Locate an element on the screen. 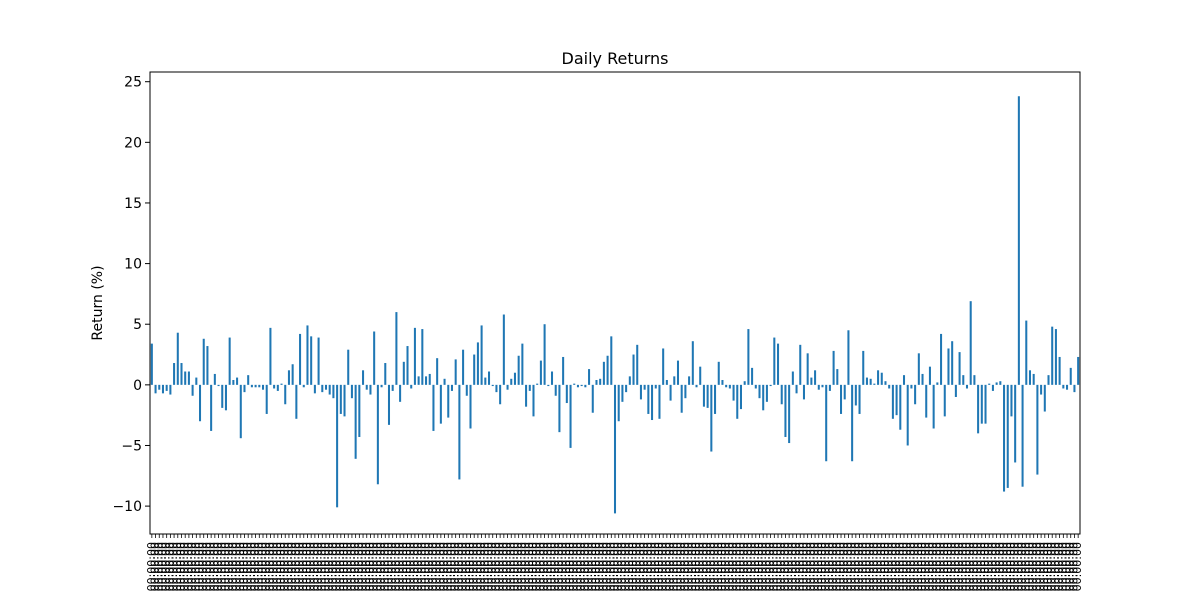  x-tick-label-9: 00:00:00 is located at coordinates (184, 566).